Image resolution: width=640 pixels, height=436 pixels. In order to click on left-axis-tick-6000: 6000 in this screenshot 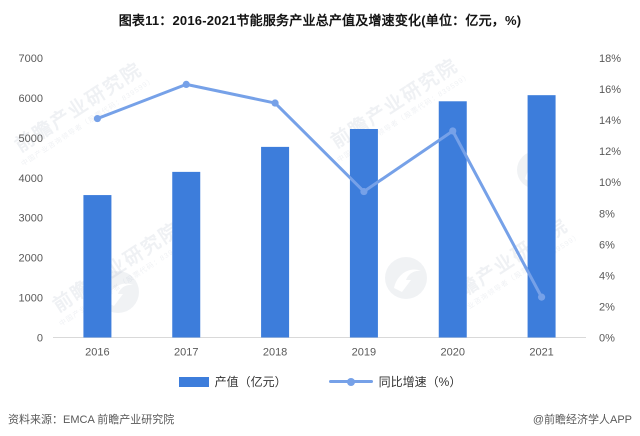, I will do `click(31, 99)`.